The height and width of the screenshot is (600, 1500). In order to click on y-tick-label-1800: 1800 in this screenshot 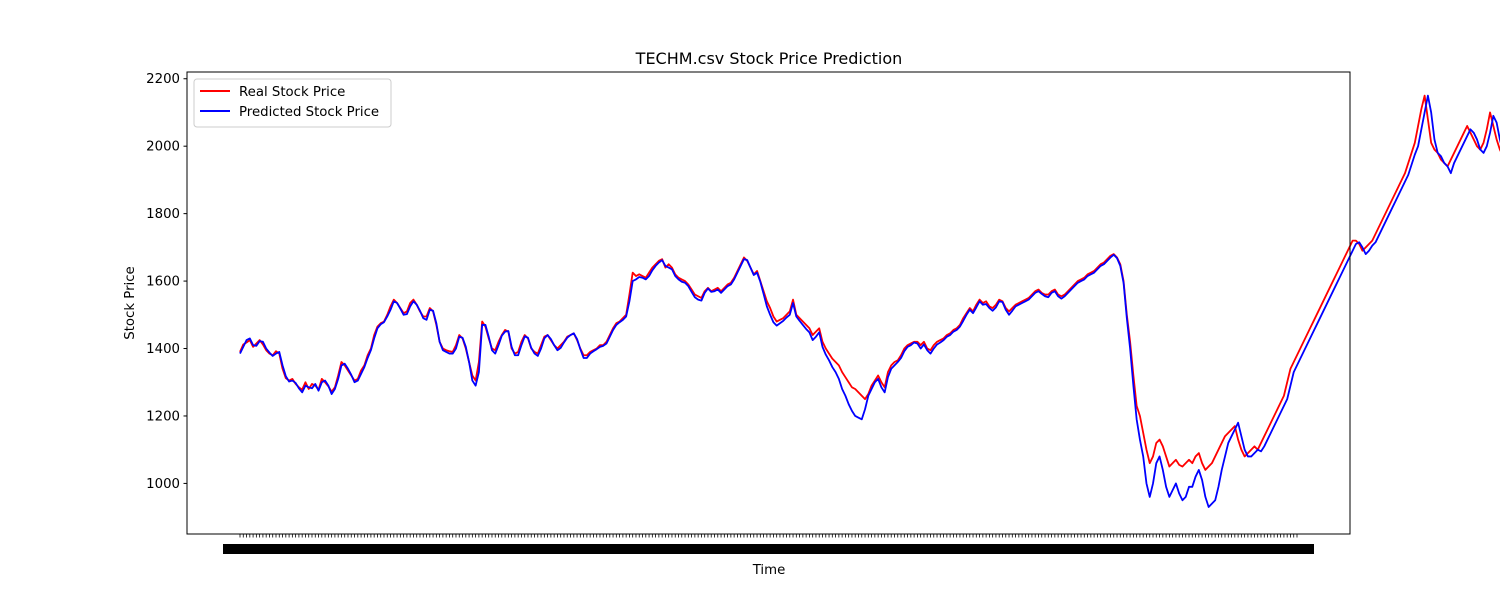, I will do `click(163, 214)`.